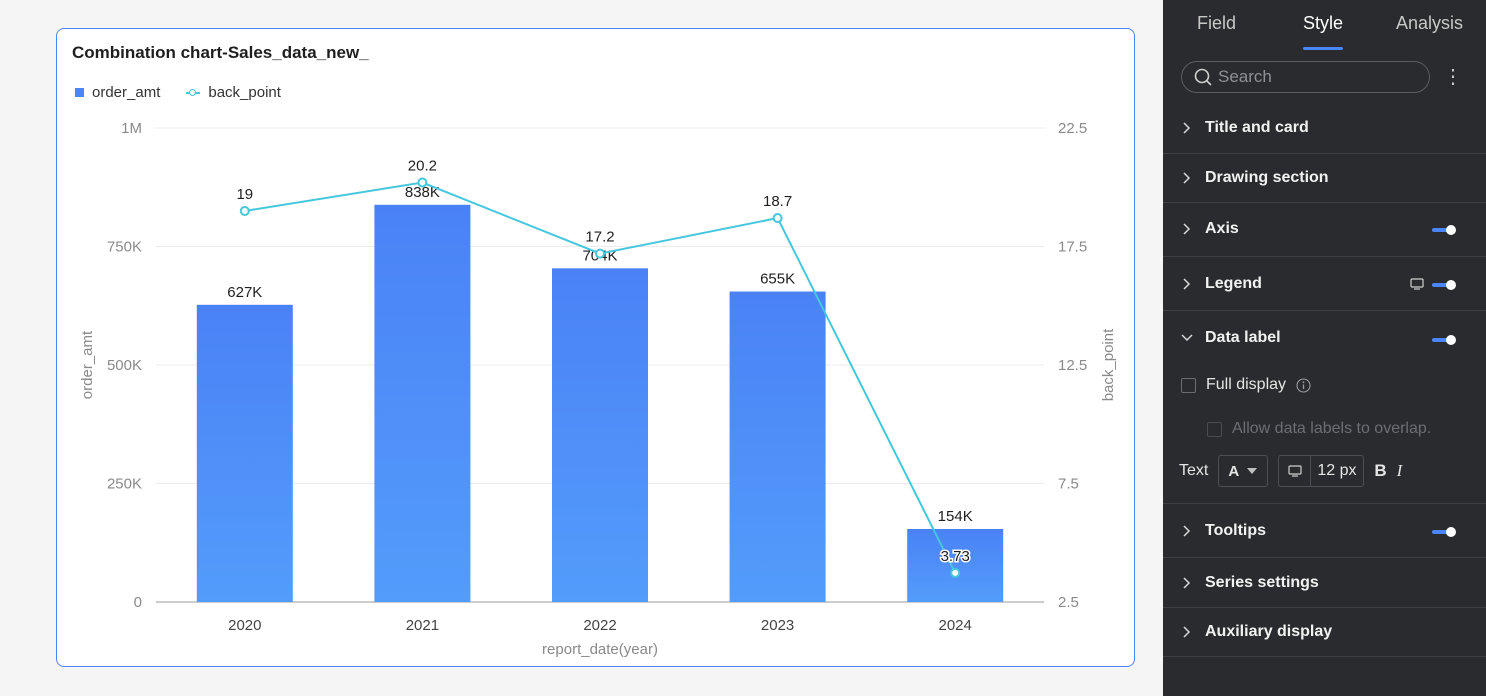  I want to click on chart-legend: order_amt back_point, so click(178, 92).